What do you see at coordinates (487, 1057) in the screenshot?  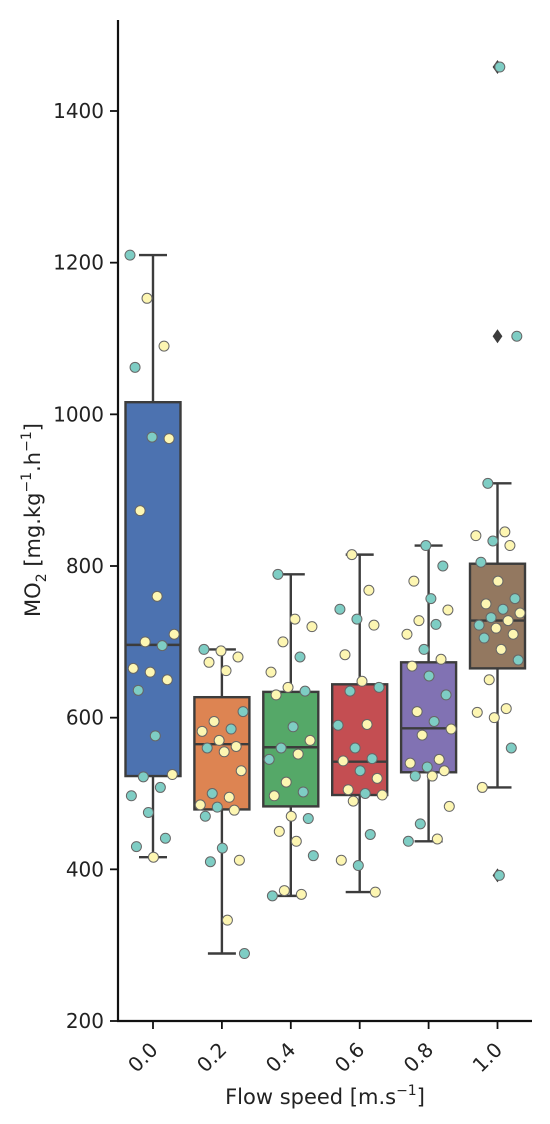 I see `x-tick-label: 1.0` at bounding box center [487, 1057].